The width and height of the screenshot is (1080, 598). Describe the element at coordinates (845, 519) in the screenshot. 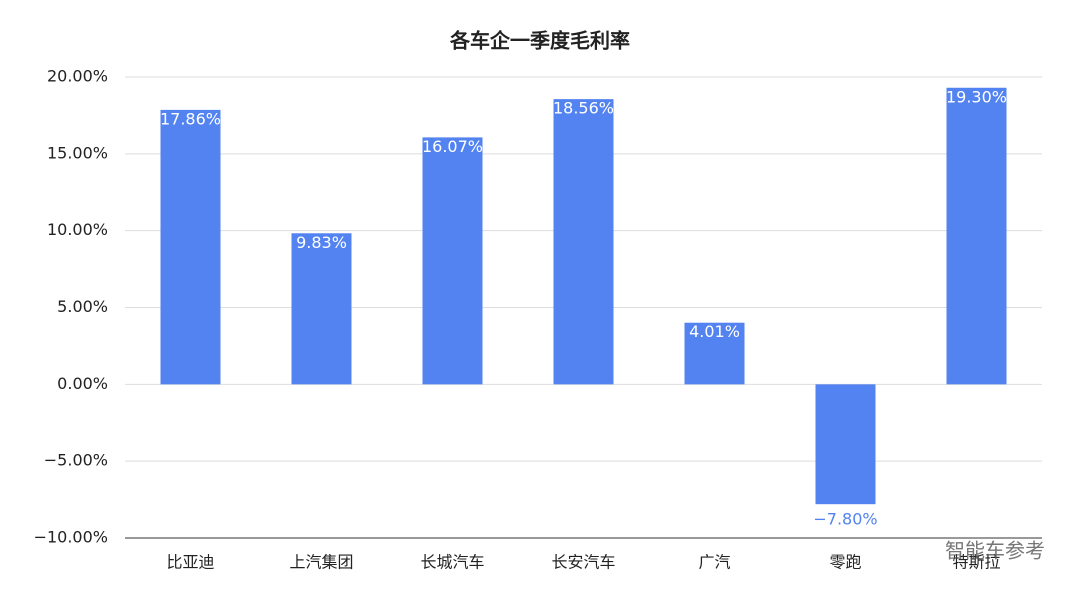

I see `value-label: −7.80%` at that location.